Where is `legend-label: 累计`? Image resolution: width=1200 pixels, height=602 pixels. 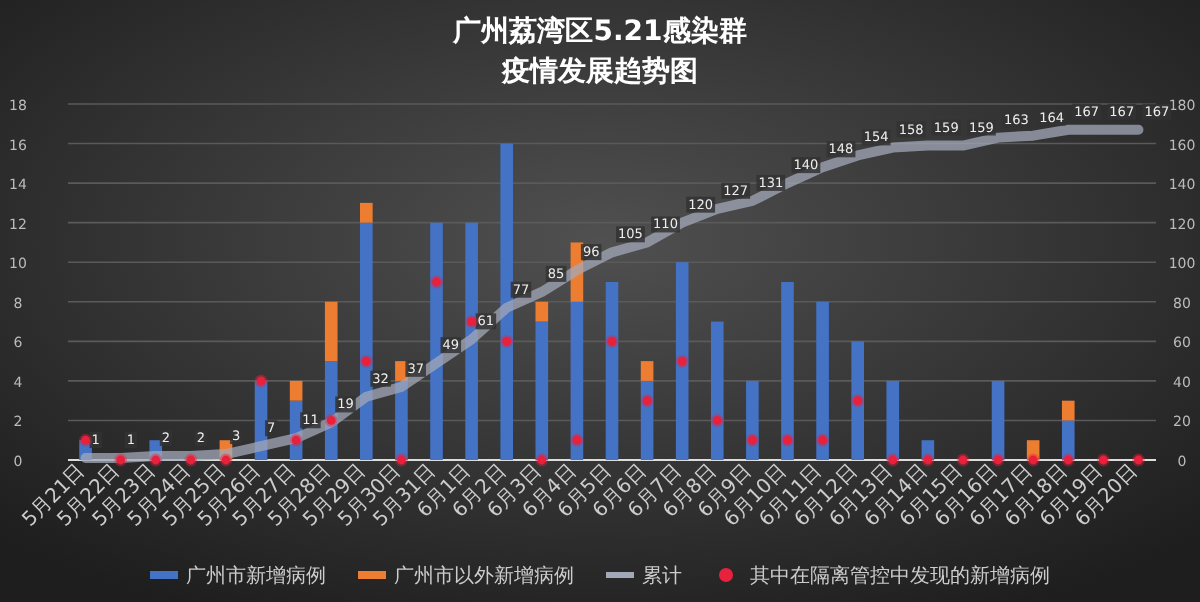
legend-label: 累计 is located at coordinates (662, 576).